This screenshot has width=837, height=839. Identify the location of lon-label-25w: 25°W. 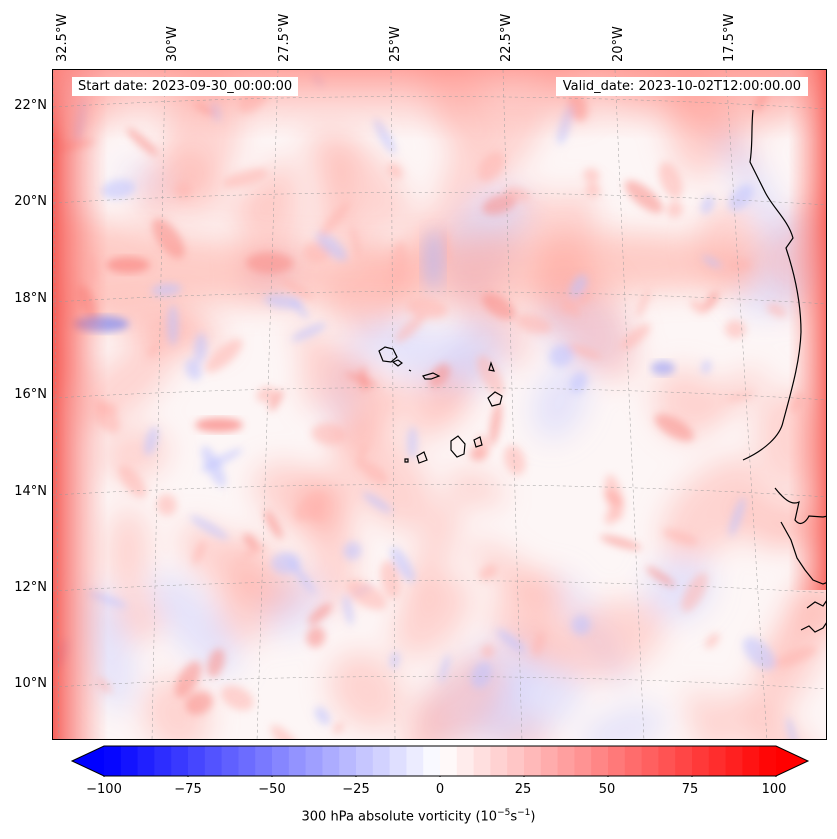
(395, 44).